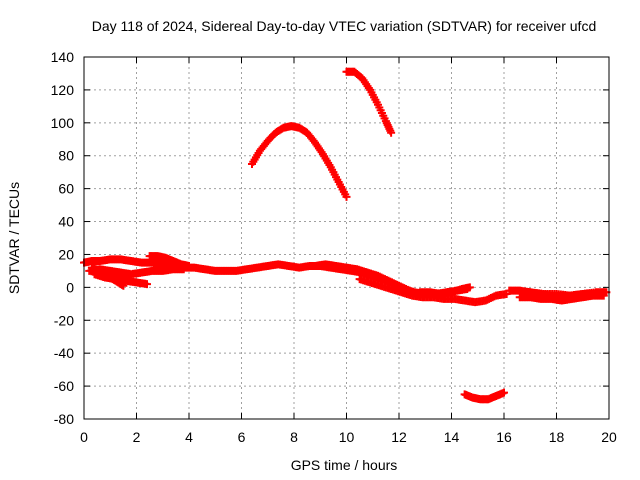 Image resolution: width=640 pixels, height=480 pixels. Describe the element at coordinates (64, 353) in the screenshot. I see `y-tick-label: -40` at that location.